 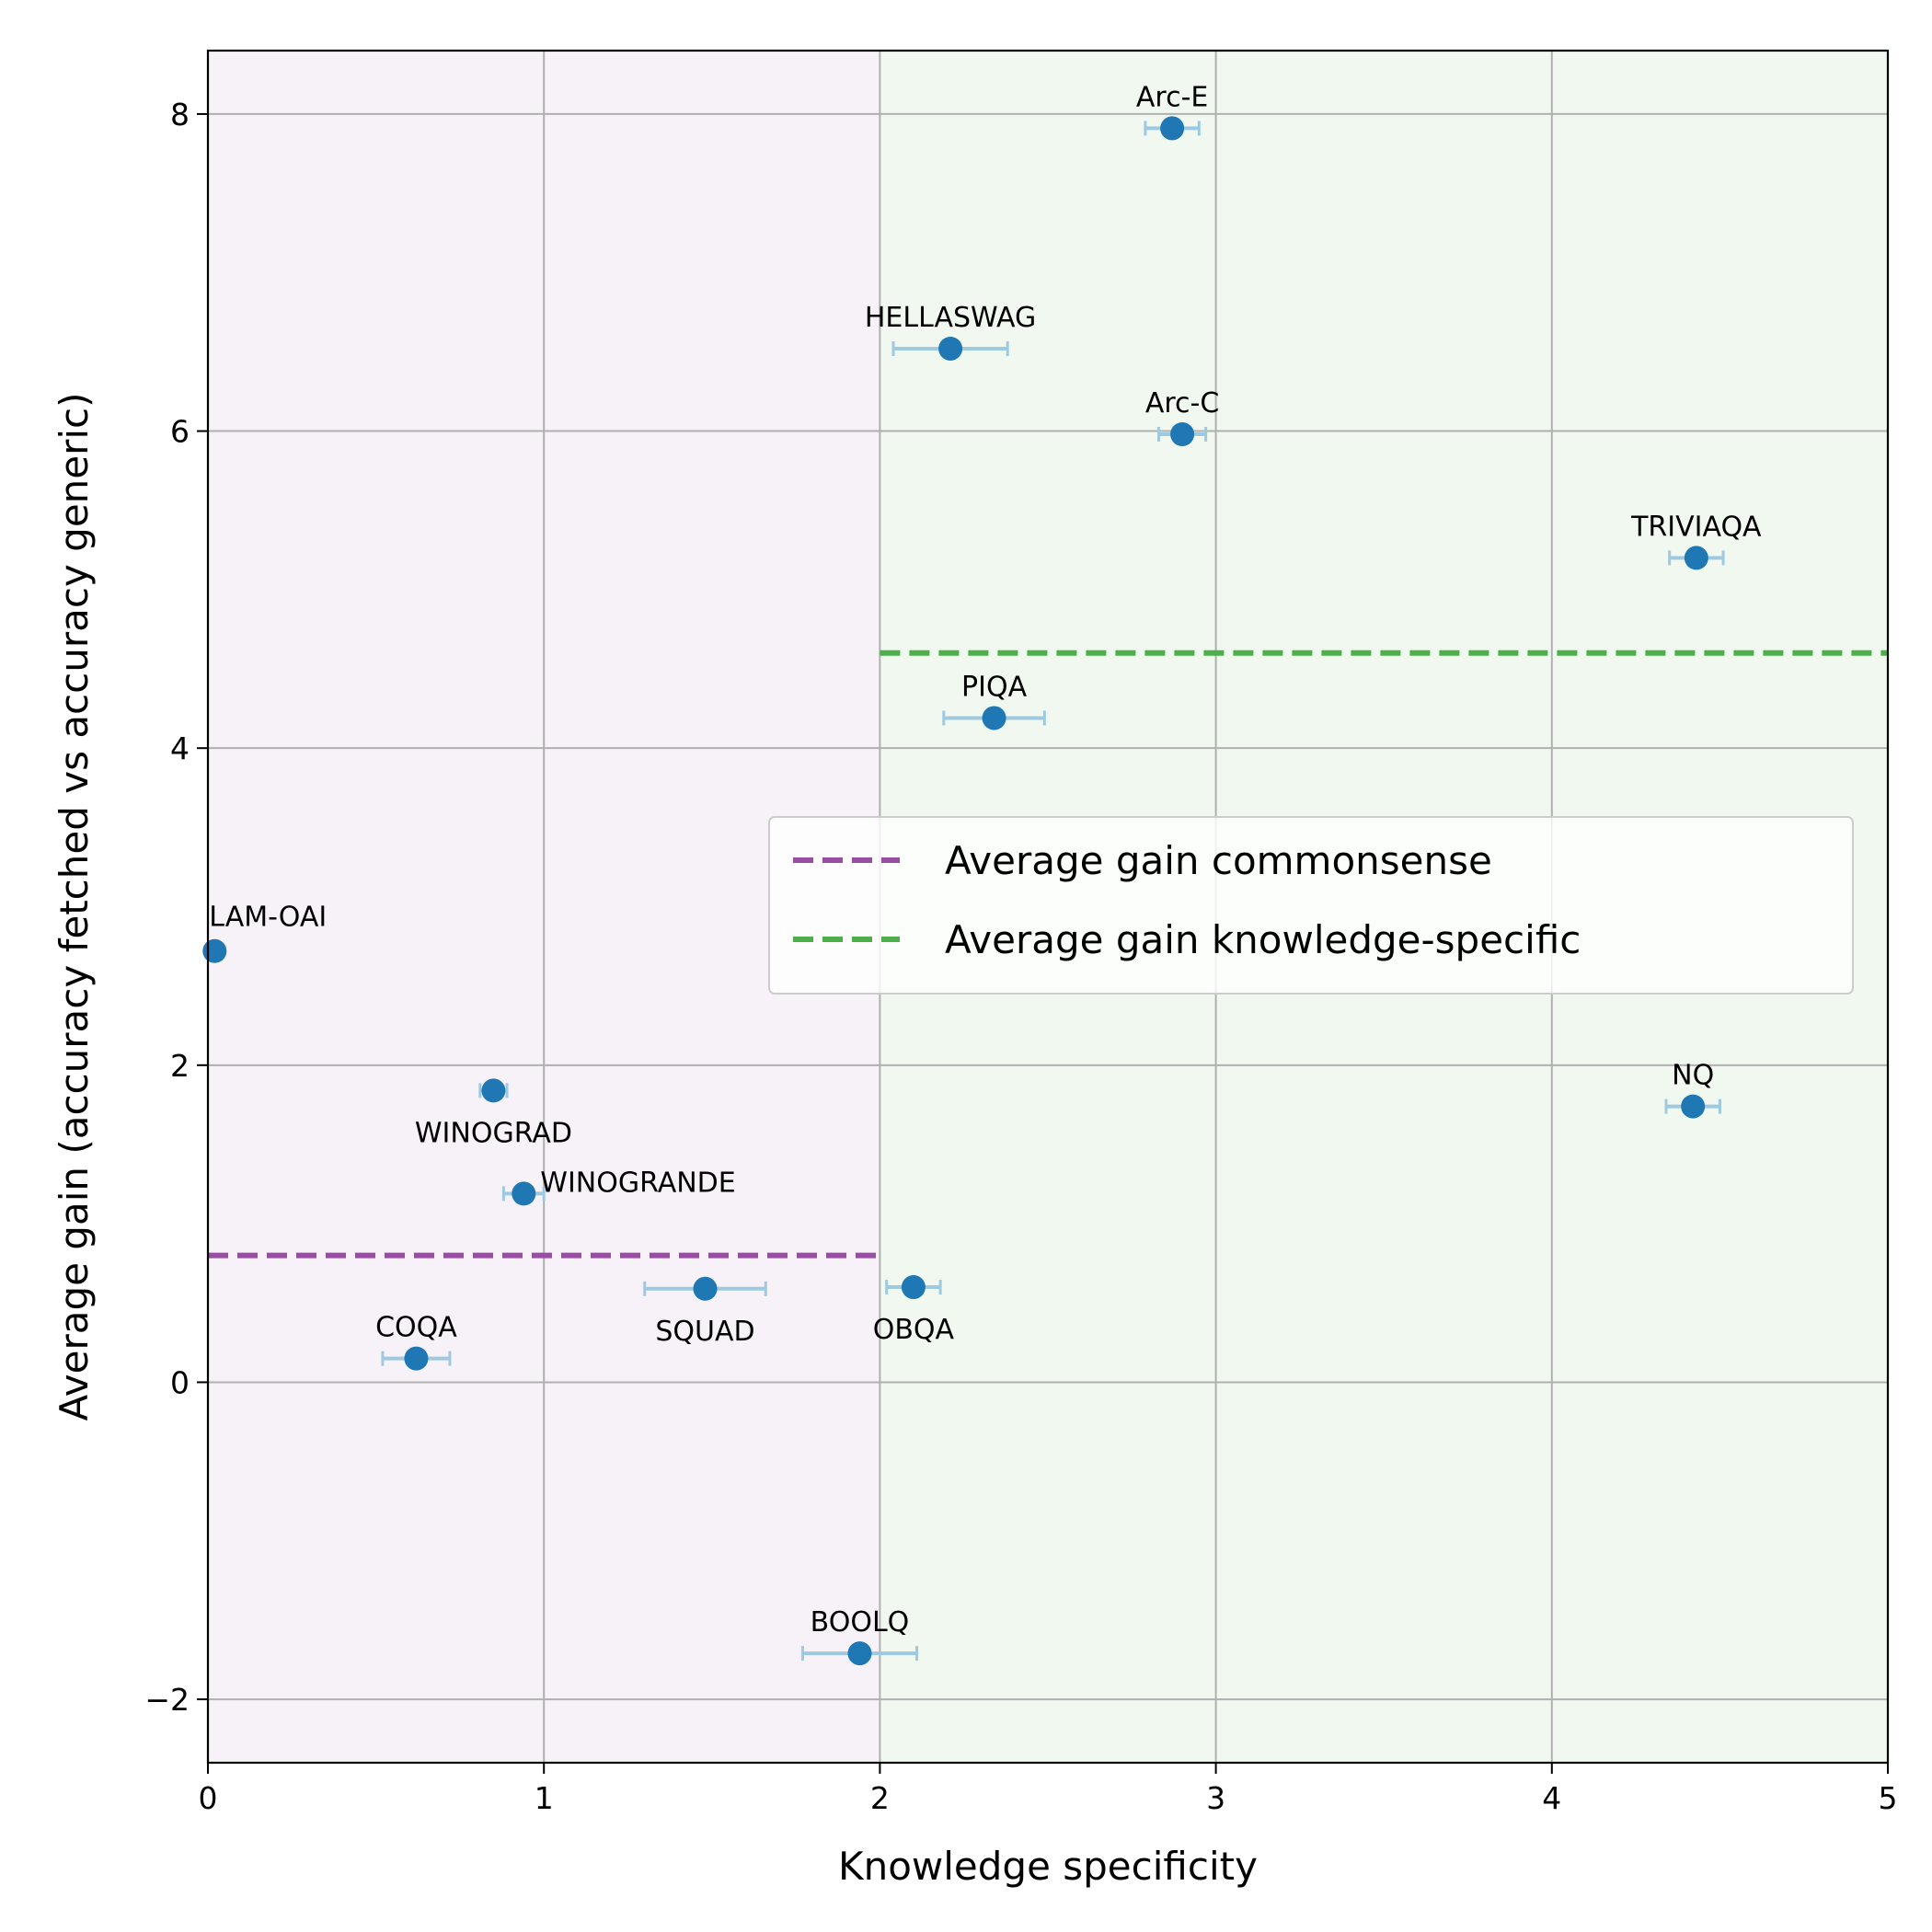 I want to click on point-label: WINOGRANDE, so click(x=637, y=1183).